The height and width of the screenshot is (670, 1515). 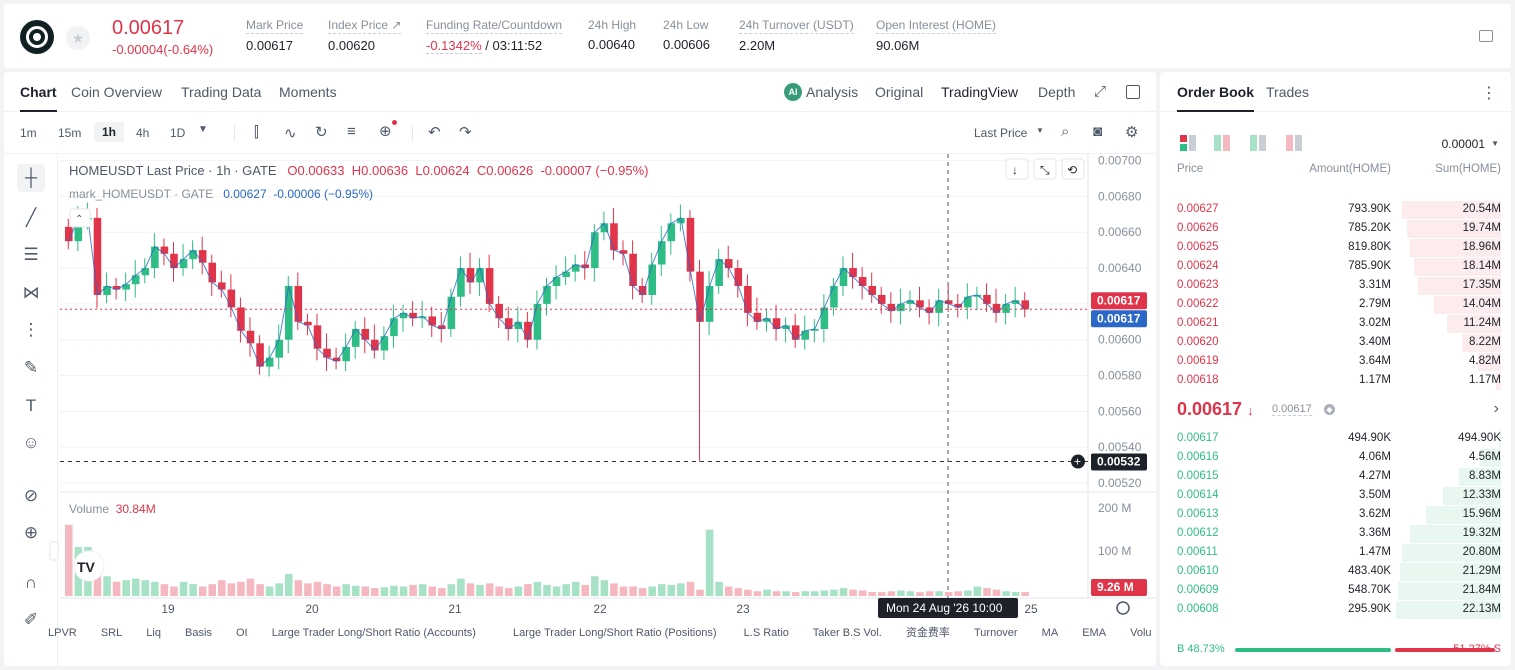 I want to click on candle-type-icon: ⫿, so click(x=256, y=132).